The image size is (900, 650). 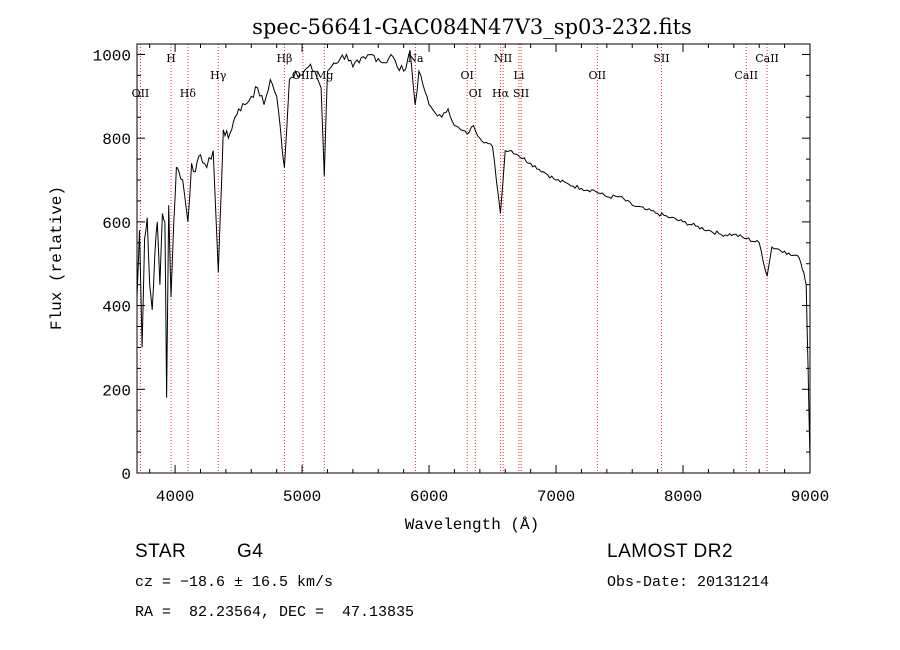 What do you see at coordinates (429, 497) in the screenshot?
I see `x-tick-label: 6000` at bounding box center [429, 497].